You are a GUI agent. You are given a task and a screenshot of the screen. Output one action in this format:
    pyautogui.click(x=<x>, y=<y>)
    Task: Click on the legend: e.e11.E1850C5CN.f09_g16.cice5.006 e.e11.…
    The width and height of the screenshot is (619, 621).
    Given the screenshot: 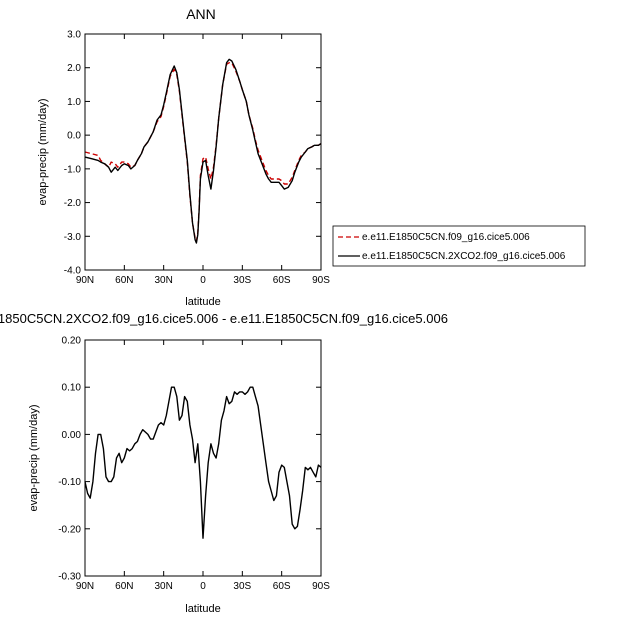 What is the action you would take?
    pyautogui.click(x=459, y=246)
    